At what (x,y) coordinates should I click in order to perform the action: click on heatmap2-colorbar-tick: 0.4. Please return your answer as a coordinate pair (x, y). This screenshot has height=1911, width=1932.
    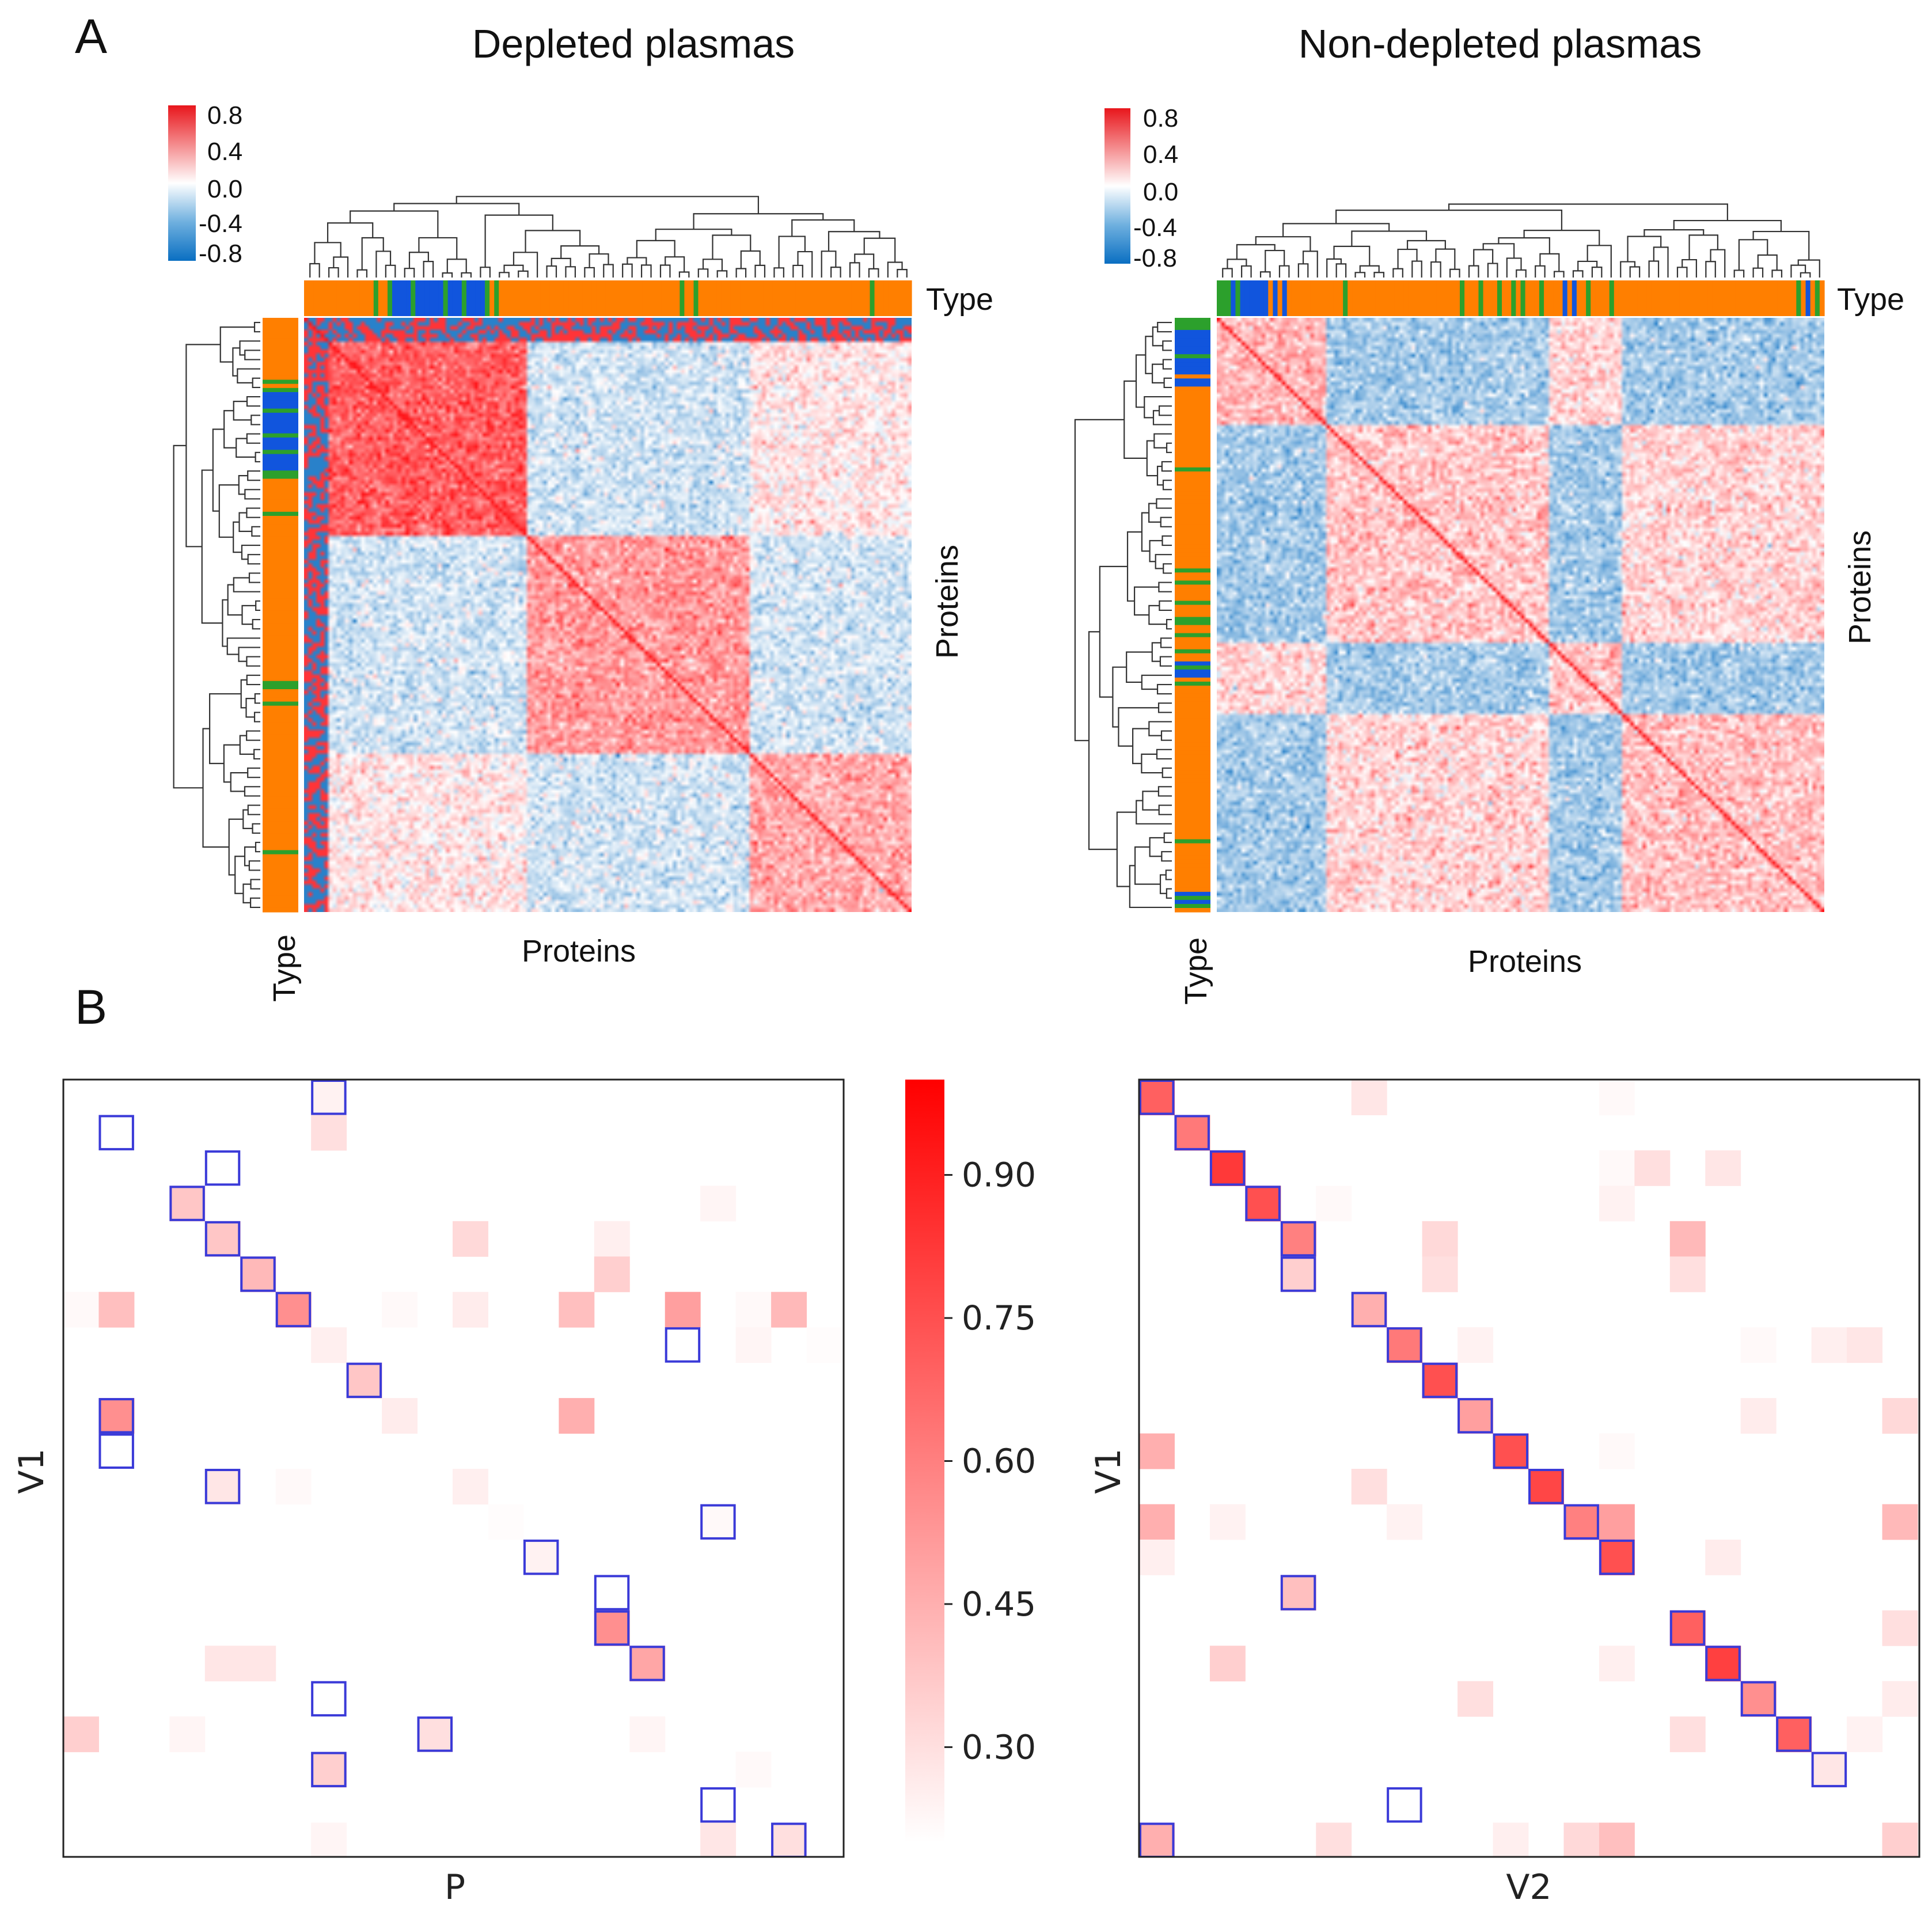
    Looking at the image, I should click on (1160, 154).